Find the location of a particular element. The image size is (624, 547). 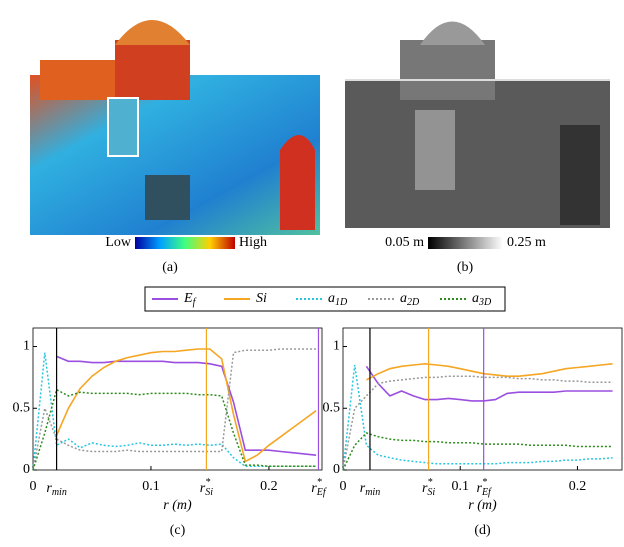

label-sub: 1D is located at coordinates (341, 302).